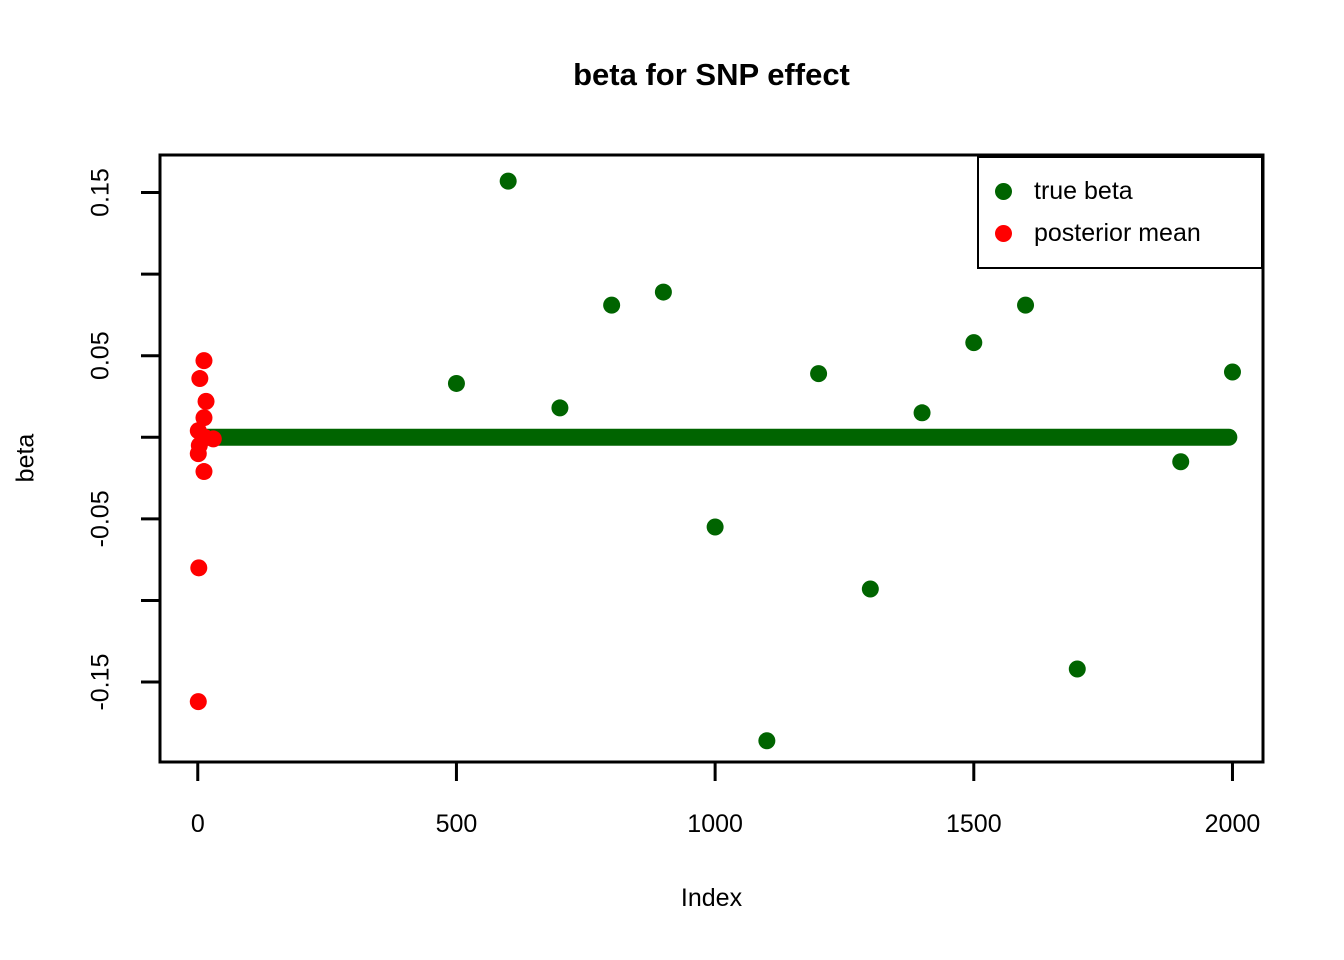 This screenshot has height=960, width=1344. I want to click on x-tick-label: 1000, so click(715, 824).